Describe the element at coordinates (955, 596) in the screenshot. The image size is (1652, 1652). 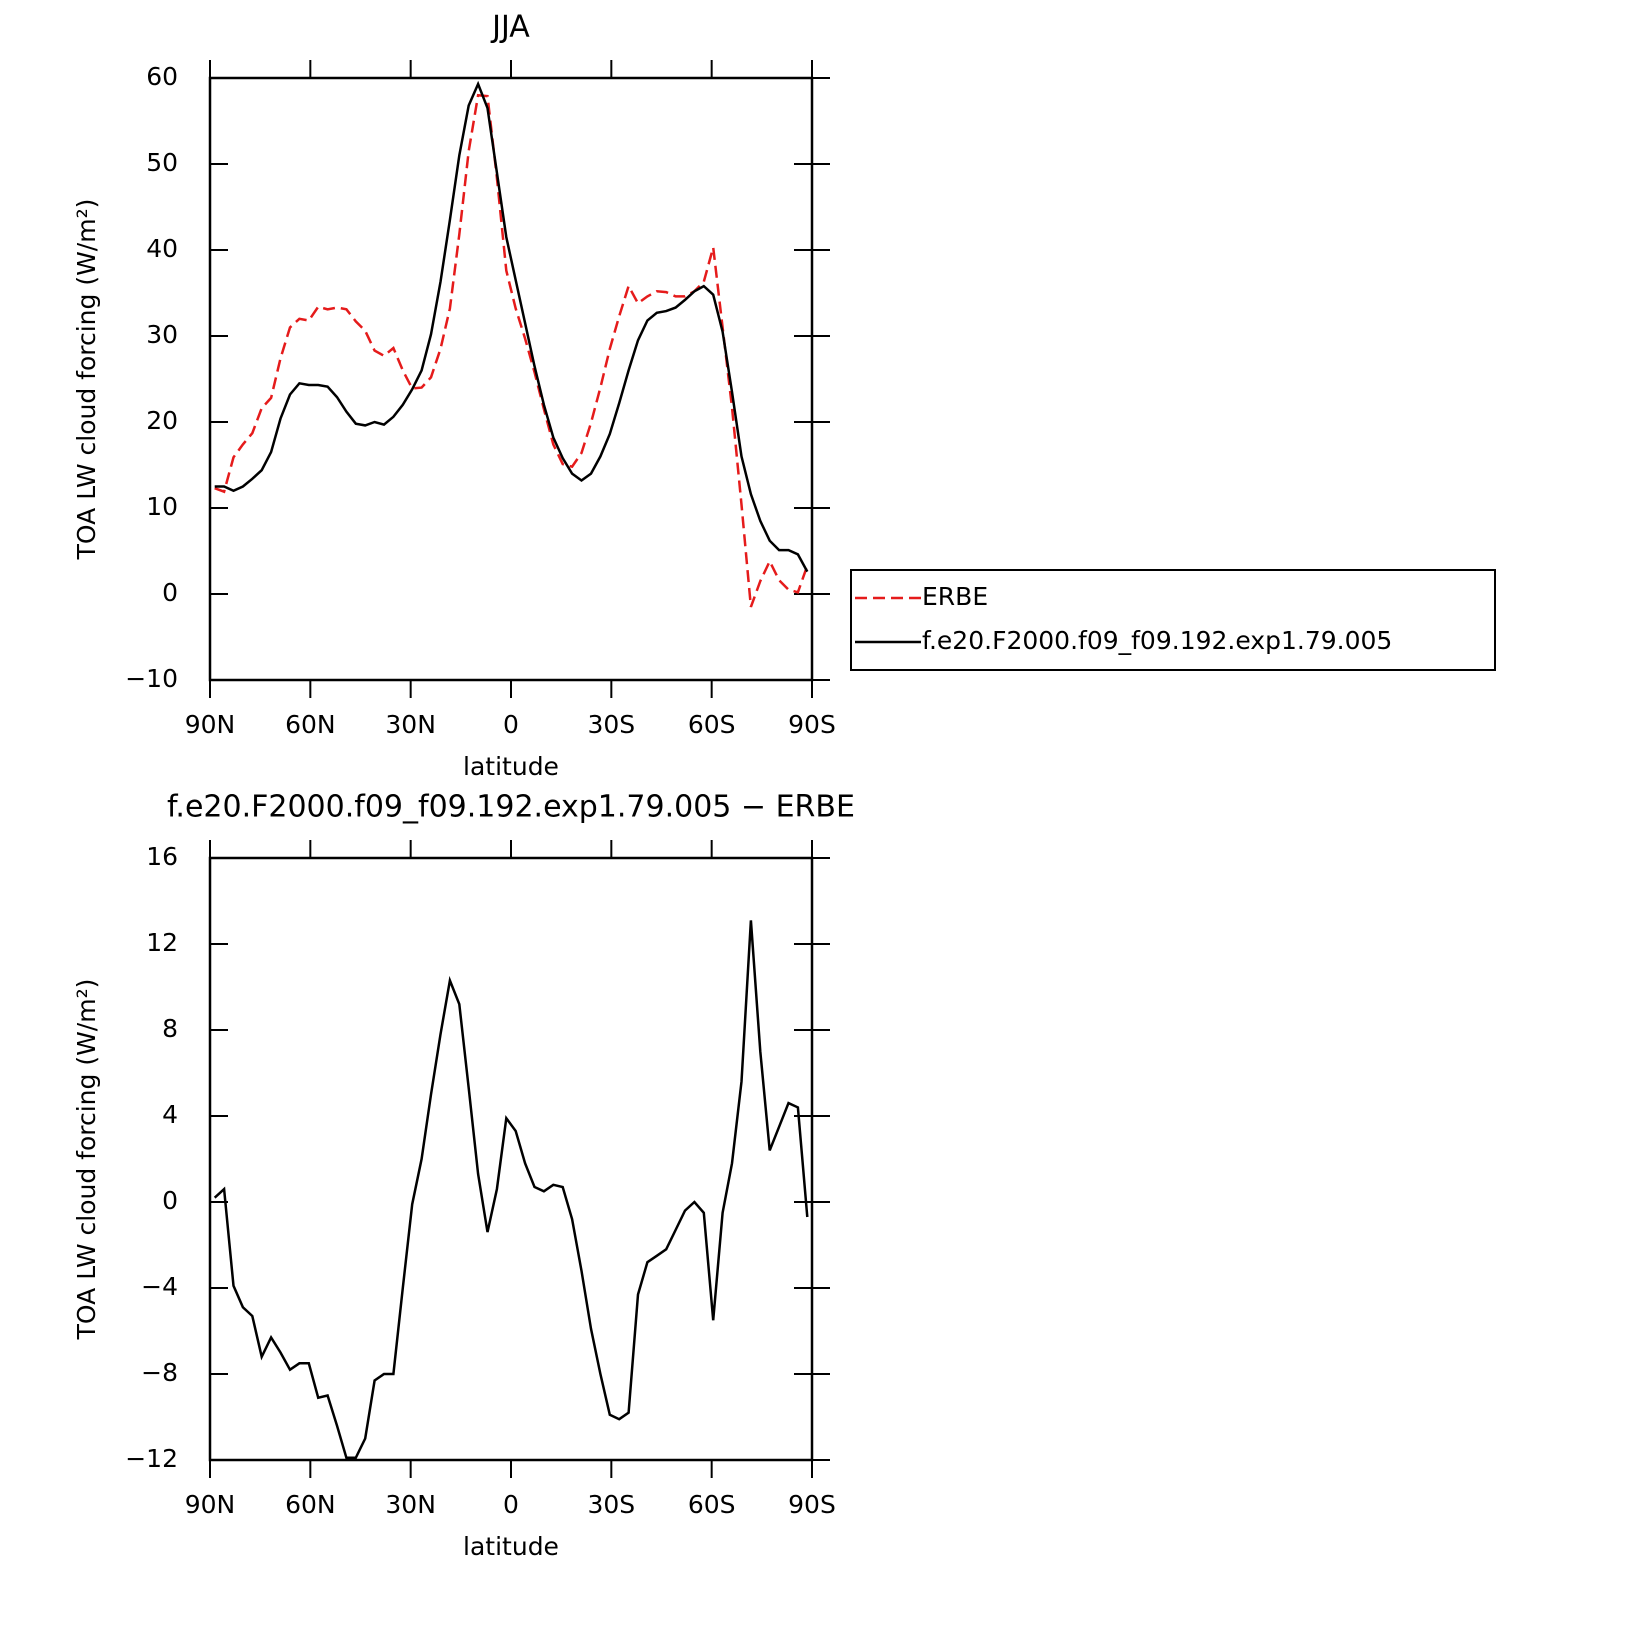
I see `legend-label: ERBE` at that location.